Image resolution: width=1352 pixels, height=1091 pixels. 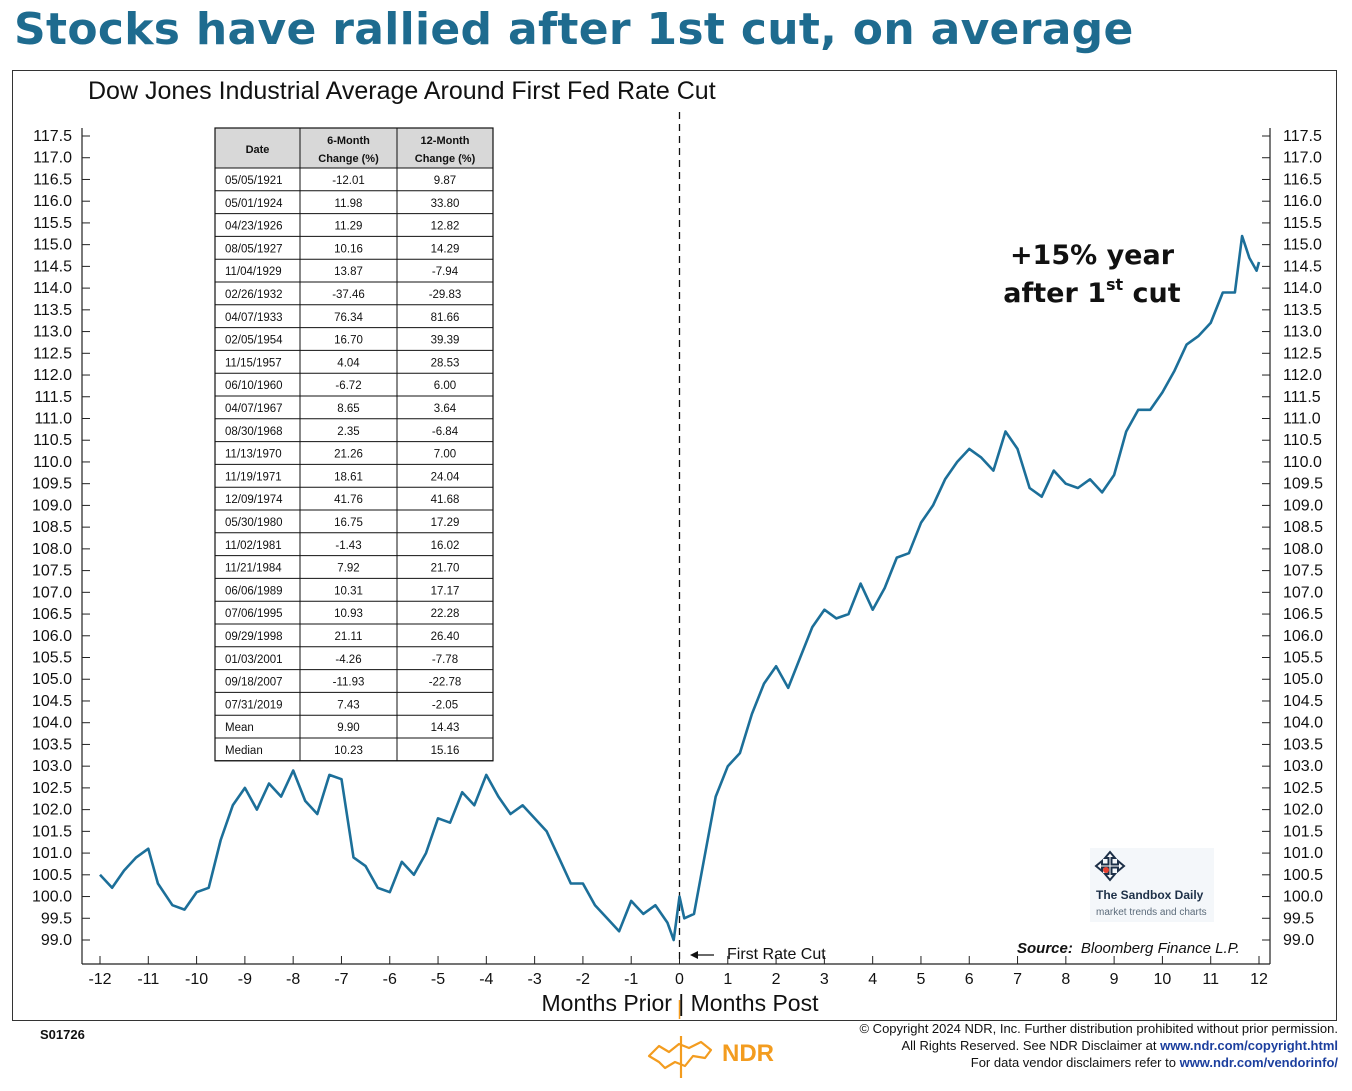 What do you see at coordinates (1303, 614) in the screenshot?
I see `y-tick-label-right: 106.5` at bounding box center [1303, 614].